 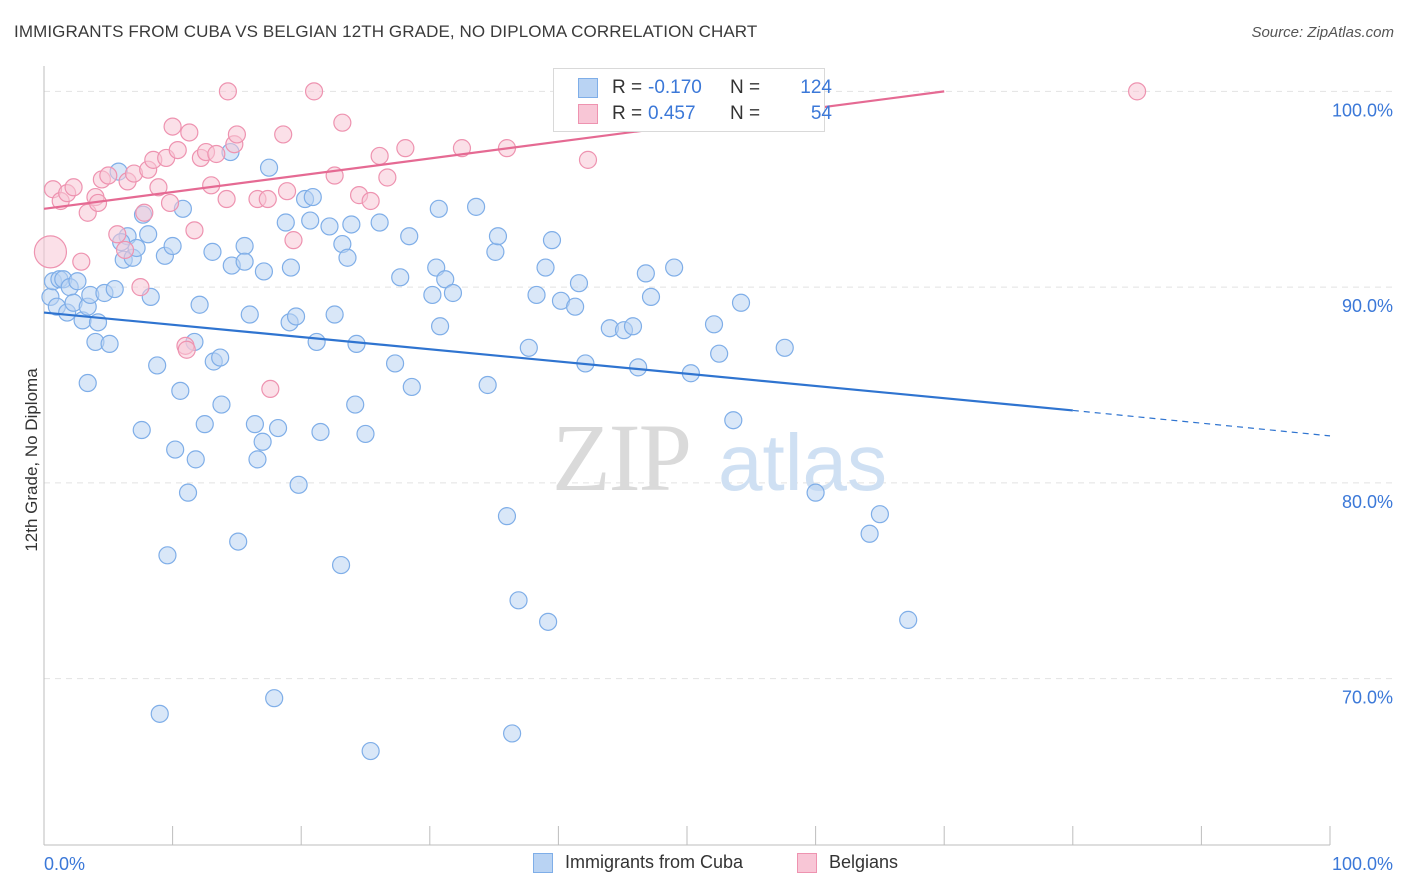 I want to click on x-tick-label: 100.0%, so click(x=1362, y=864).